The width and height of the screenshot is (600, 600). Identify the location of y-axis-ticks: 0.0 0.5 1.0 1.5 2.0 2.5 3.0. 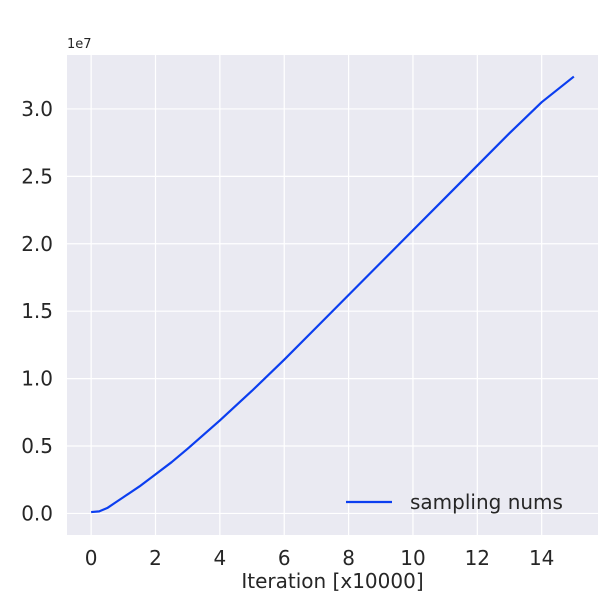
(37, 311).